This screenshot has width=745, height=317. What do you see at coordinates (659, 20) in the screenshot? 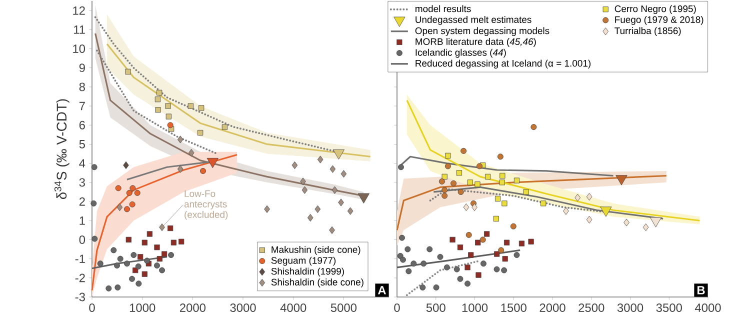
I see `legend-label: Fuego (1979 & 2018)` at bounding box center [659, 20].